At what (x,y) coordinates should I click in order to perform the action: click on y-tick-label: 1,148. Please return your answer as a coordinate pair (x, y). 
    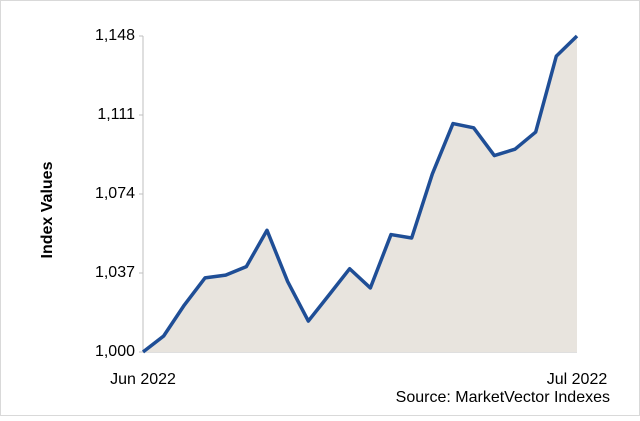
    Looking at the image, I should click on (115, 35).